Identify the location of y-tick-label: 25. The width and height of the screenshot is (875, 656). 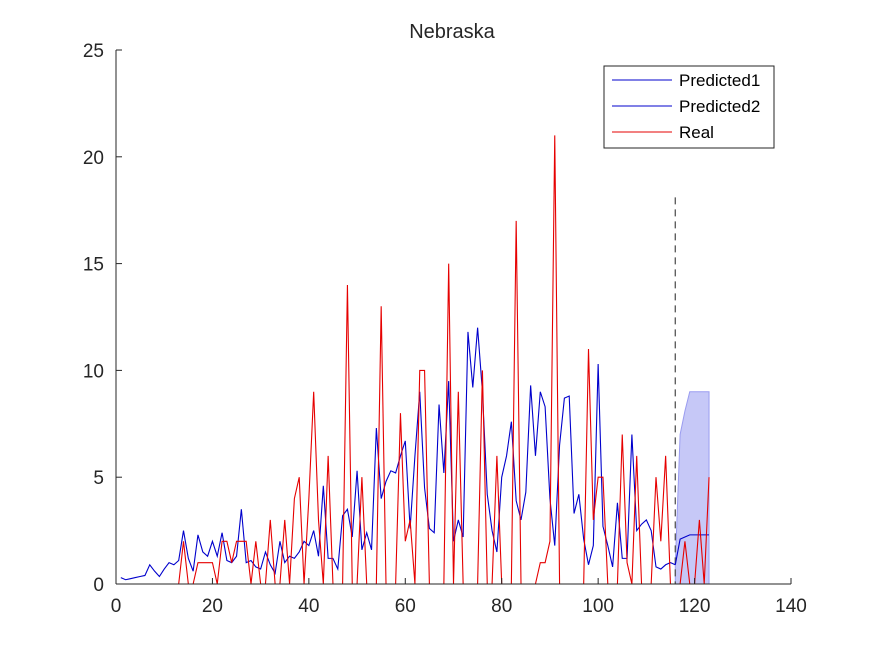
(93, 51).